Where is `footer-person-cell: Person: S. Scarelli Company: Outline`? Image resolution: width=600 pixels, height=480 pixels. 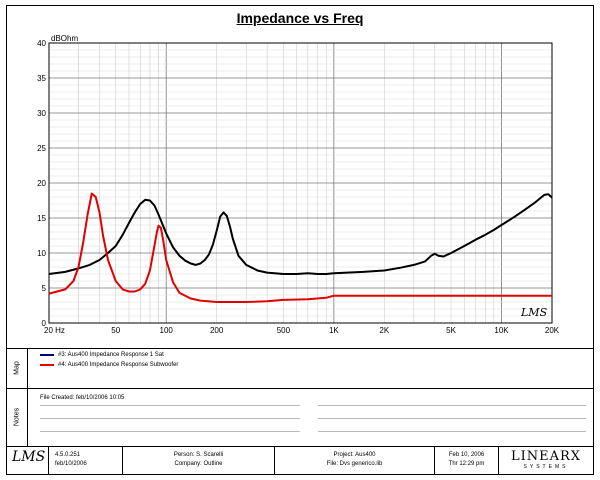
footer-person-cell: Person: S. Scarelli Company: Outline is located at coordinates (198, 460).